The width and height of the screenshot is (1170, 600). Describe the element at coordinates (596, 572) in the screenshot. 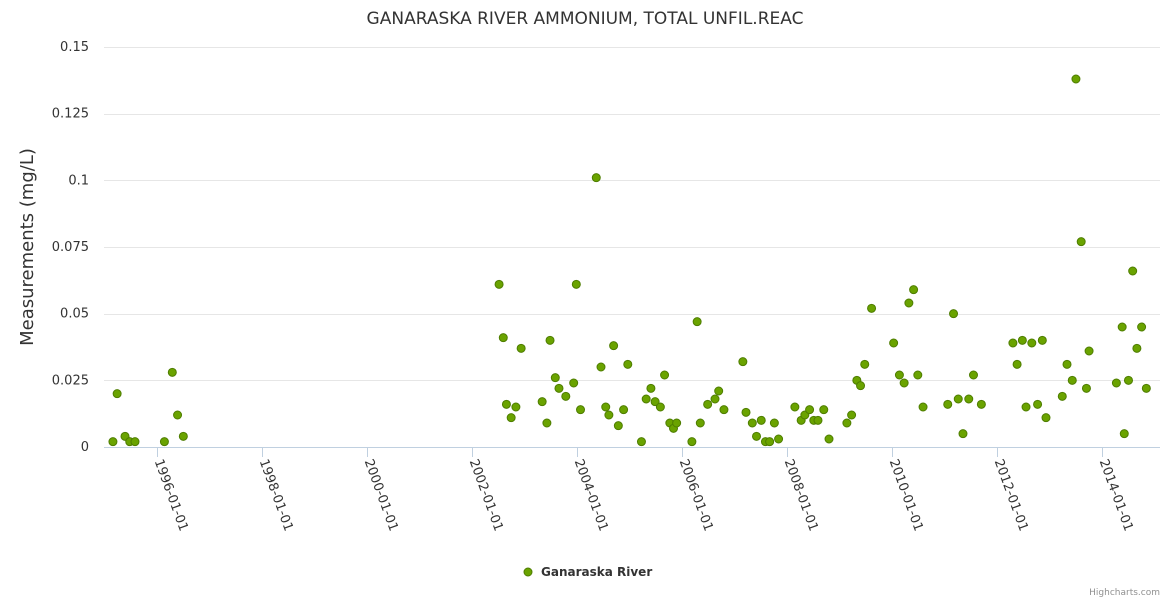

I see `legend-item-ganaraska-river: Ganaraska River` at that location.